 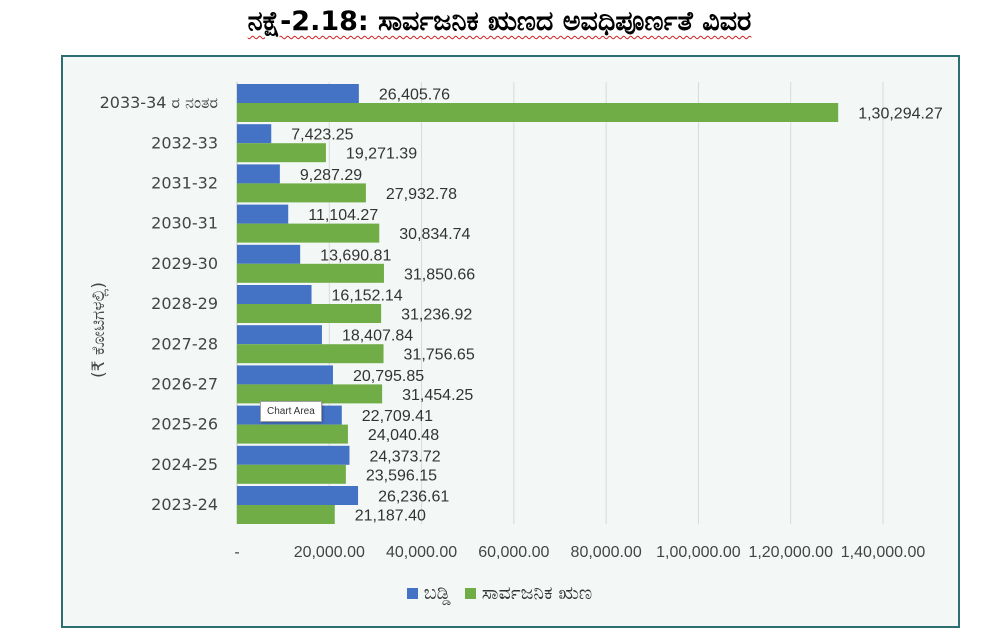 I want to click on data-label-interest-8: 22,709.41, so click(x=397, y=416).